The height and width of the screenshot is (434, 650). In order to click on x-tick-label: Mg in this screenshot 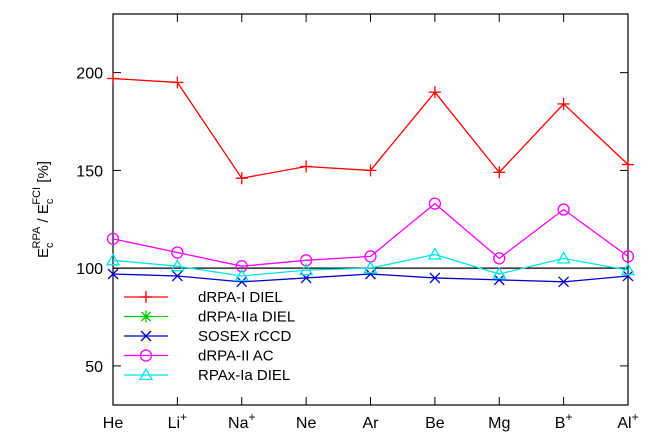, I will do `click(499, 423)`.